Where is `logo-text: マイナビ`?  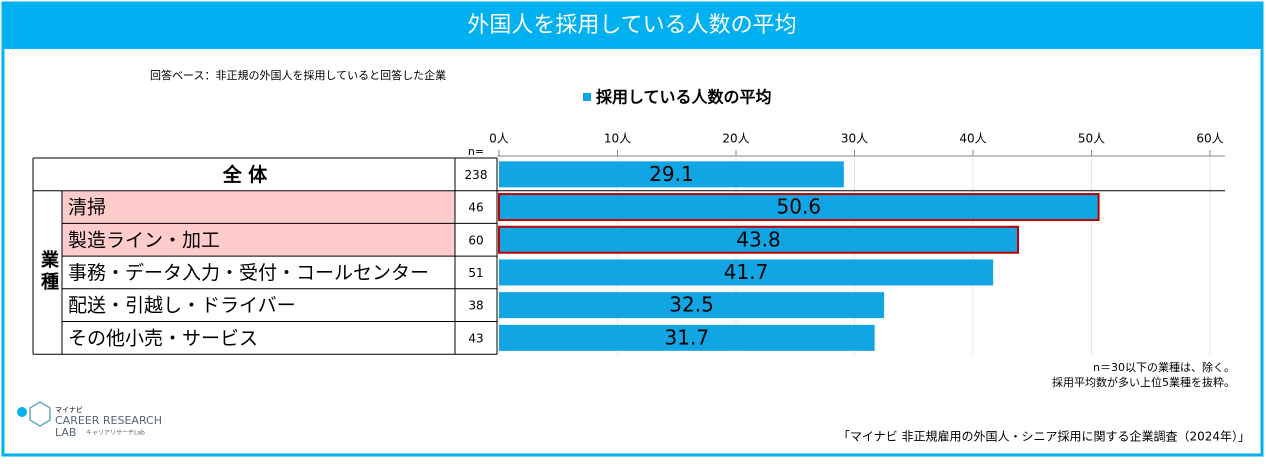
logo-text: マイナビ is located at coordinates (69, 409).